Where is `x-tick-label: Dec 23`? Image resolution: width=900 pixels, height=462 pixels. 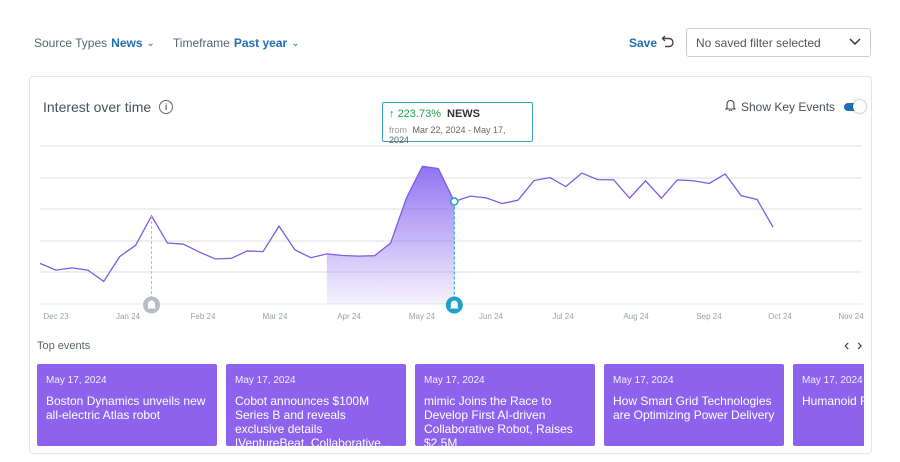 x-tick-label: Dec 23 is located at coordinates (56, 316).